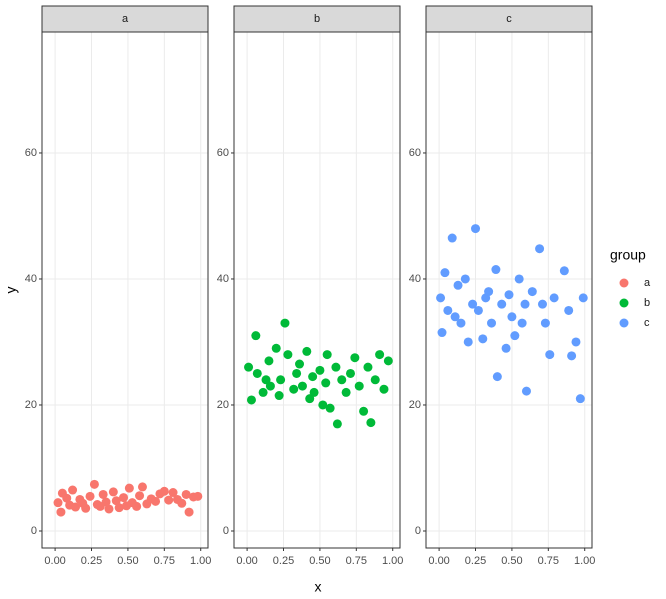 Image resolution: width=666 pixels, height=599 pixels. Describe the element at coordinates (317, 19) in the screenshot. I see `strip-label: b` at that location.